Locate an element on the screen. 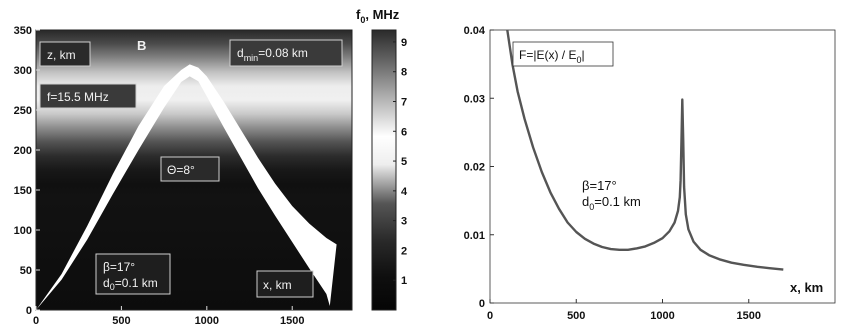 Image resolution: width=845 pixels, height=327 pixels. left-x-tick-label: 1000 is located at coordinates (207, 321).